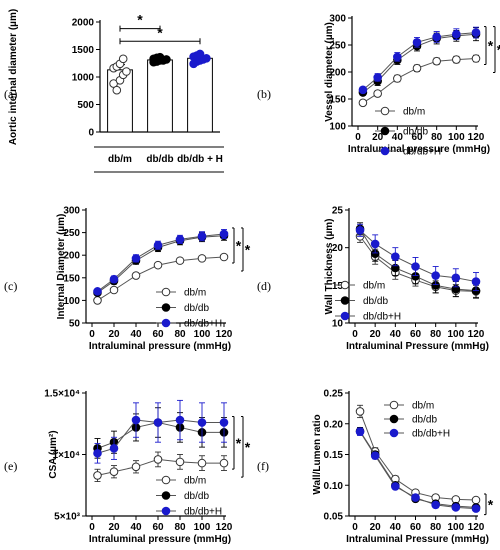  I want to click on y-axis-label: Wall/Lumen ratio, so click(317, 454).